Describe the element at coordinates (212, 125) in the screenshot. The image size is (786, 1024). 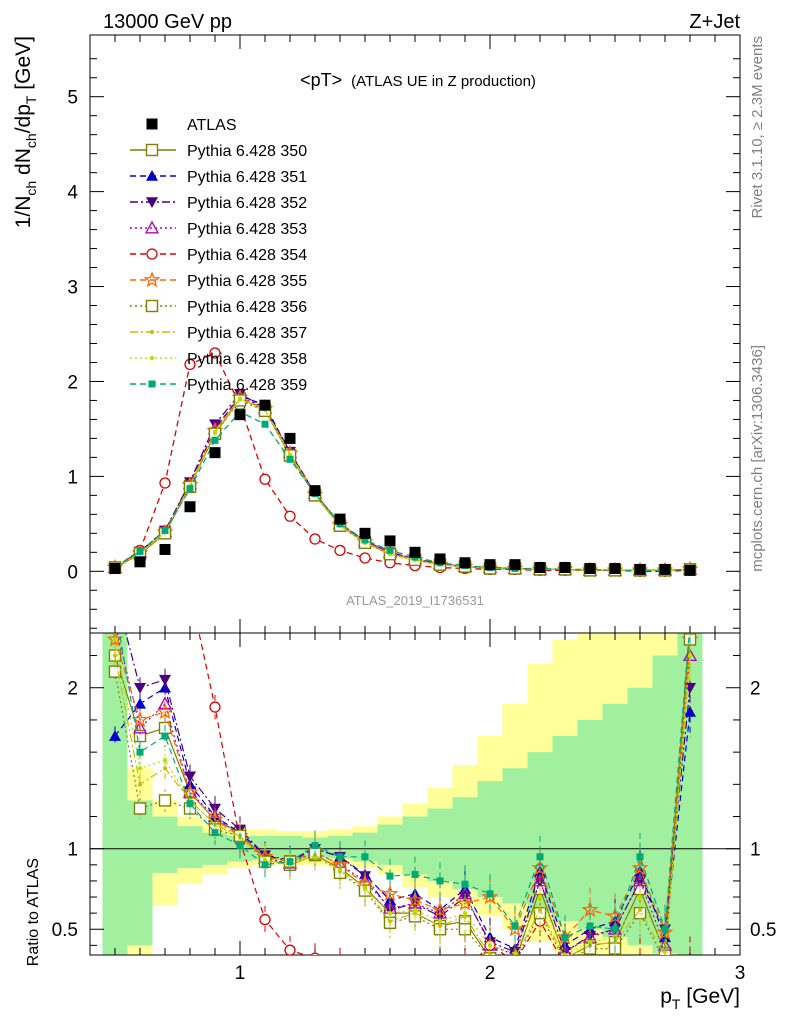
I see `legend-label-data: ATLAS` at that location.